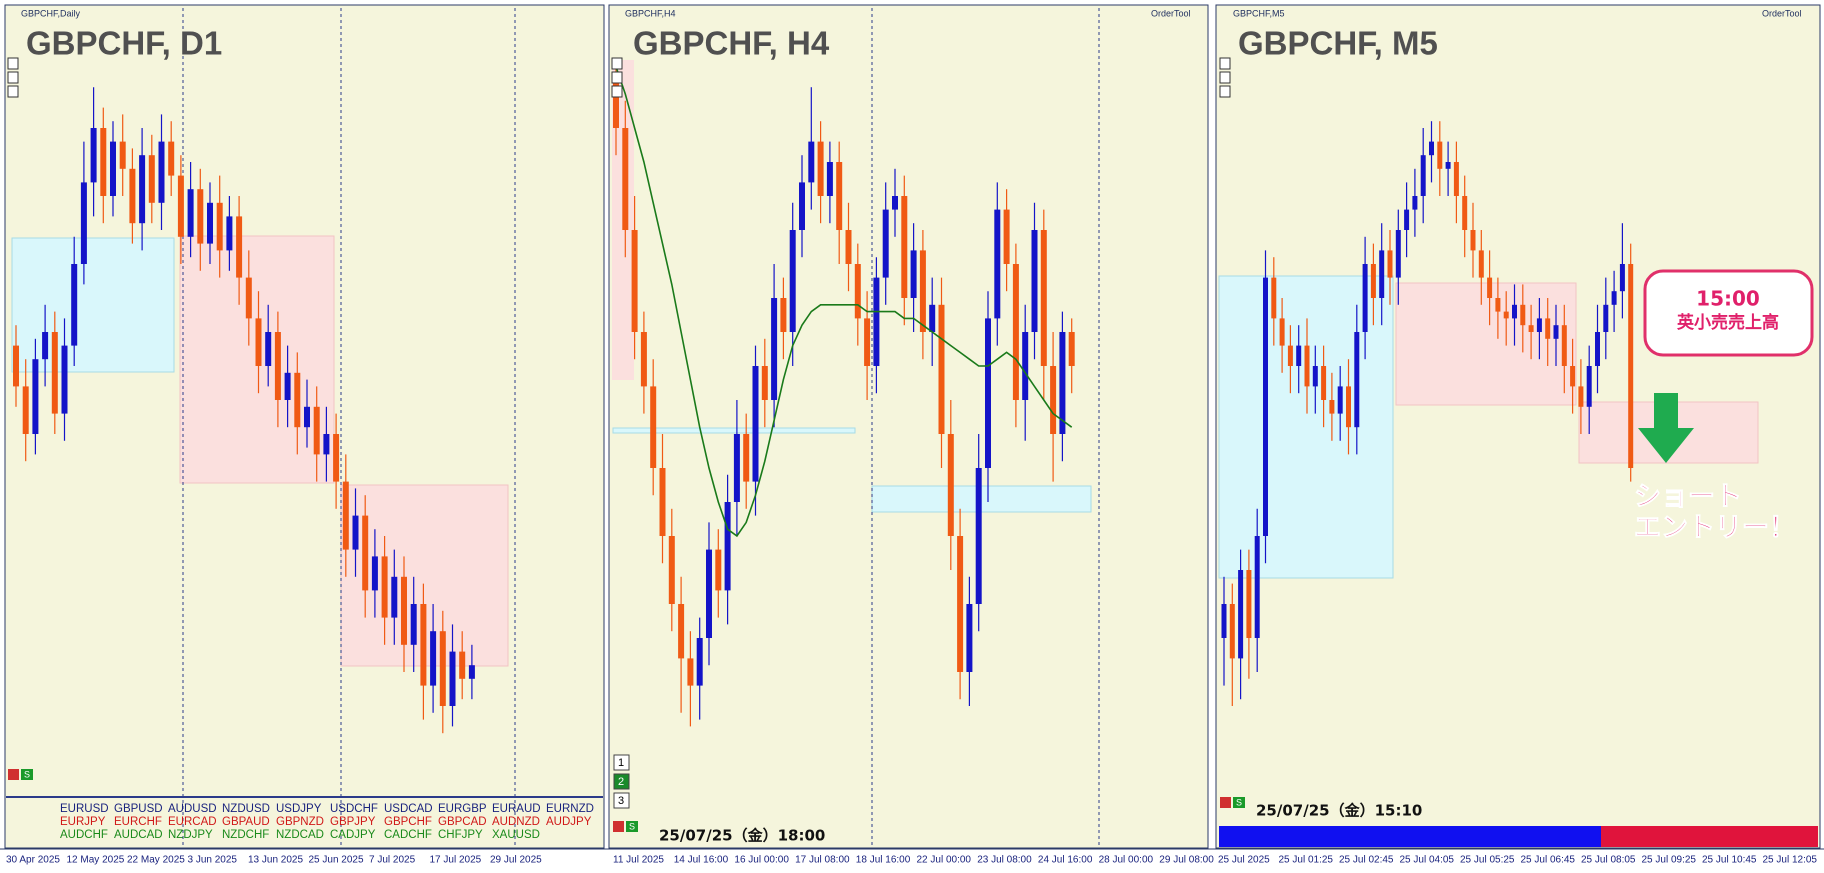 This screenshot has height=873, width=1824. I want to click on symbol-label: GBPCHF,M5, so click(1259, 13).